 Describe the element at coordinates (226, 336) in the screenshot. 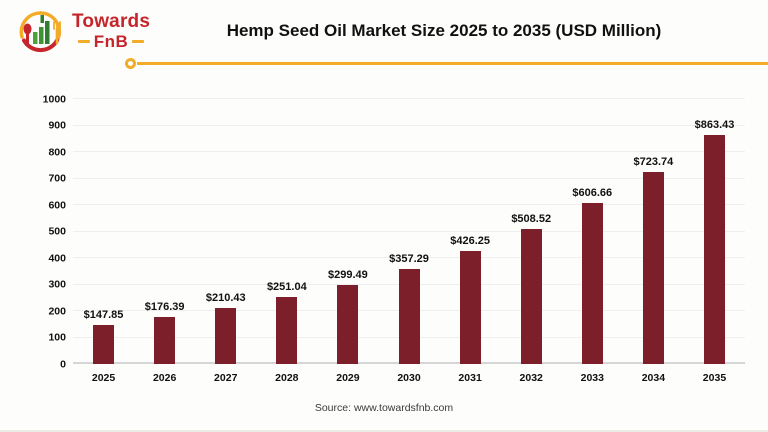

I see `bar-2027` at that location.